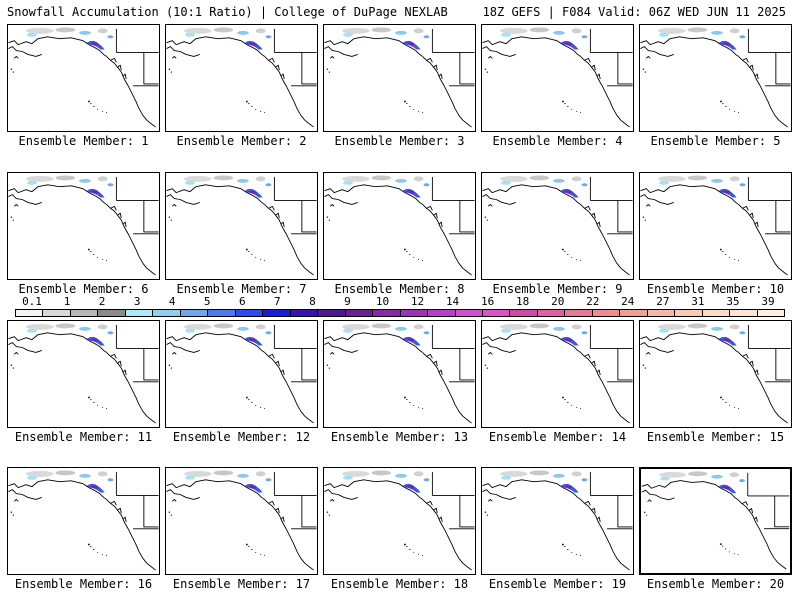 The image size is (800, 600). What do you see at coordinates (83, 289) in the screenshot?
I see `ensemble-member-label: Ensemble Member: 6` at bounding box center [83, 289].